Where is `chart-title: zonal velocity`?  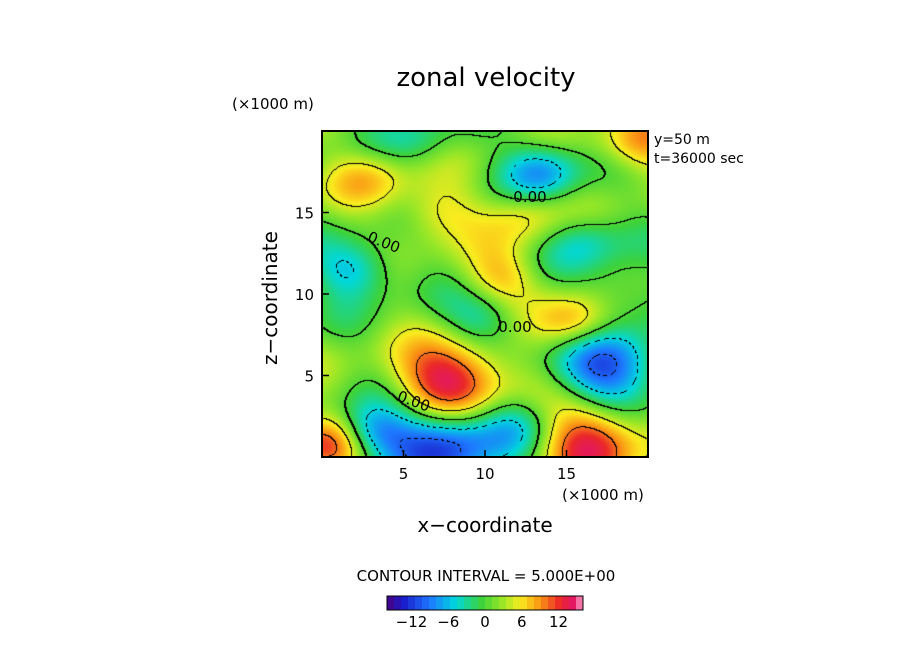
chart-title: zonal velocity is located at coordinates (485, 78).